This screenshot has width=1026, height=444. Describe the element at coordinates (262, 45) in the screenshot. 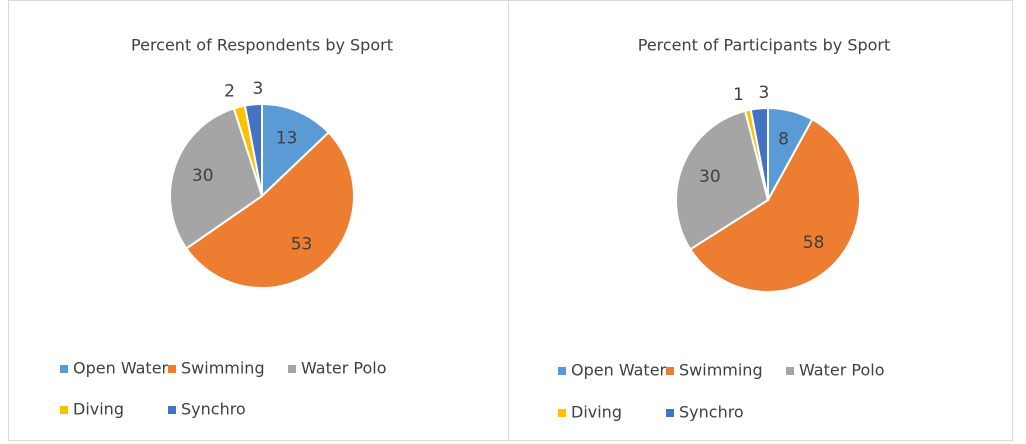

I see `chart-title: Percent of Respondents by Sport` at that location.